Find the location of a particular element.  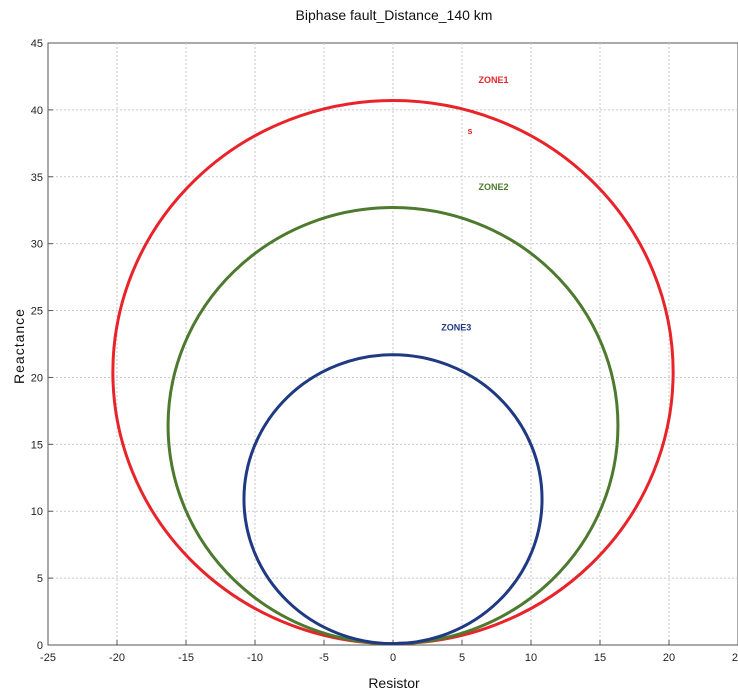

series-zone2-label: ZONE2 is located at coordinates (494, 187).